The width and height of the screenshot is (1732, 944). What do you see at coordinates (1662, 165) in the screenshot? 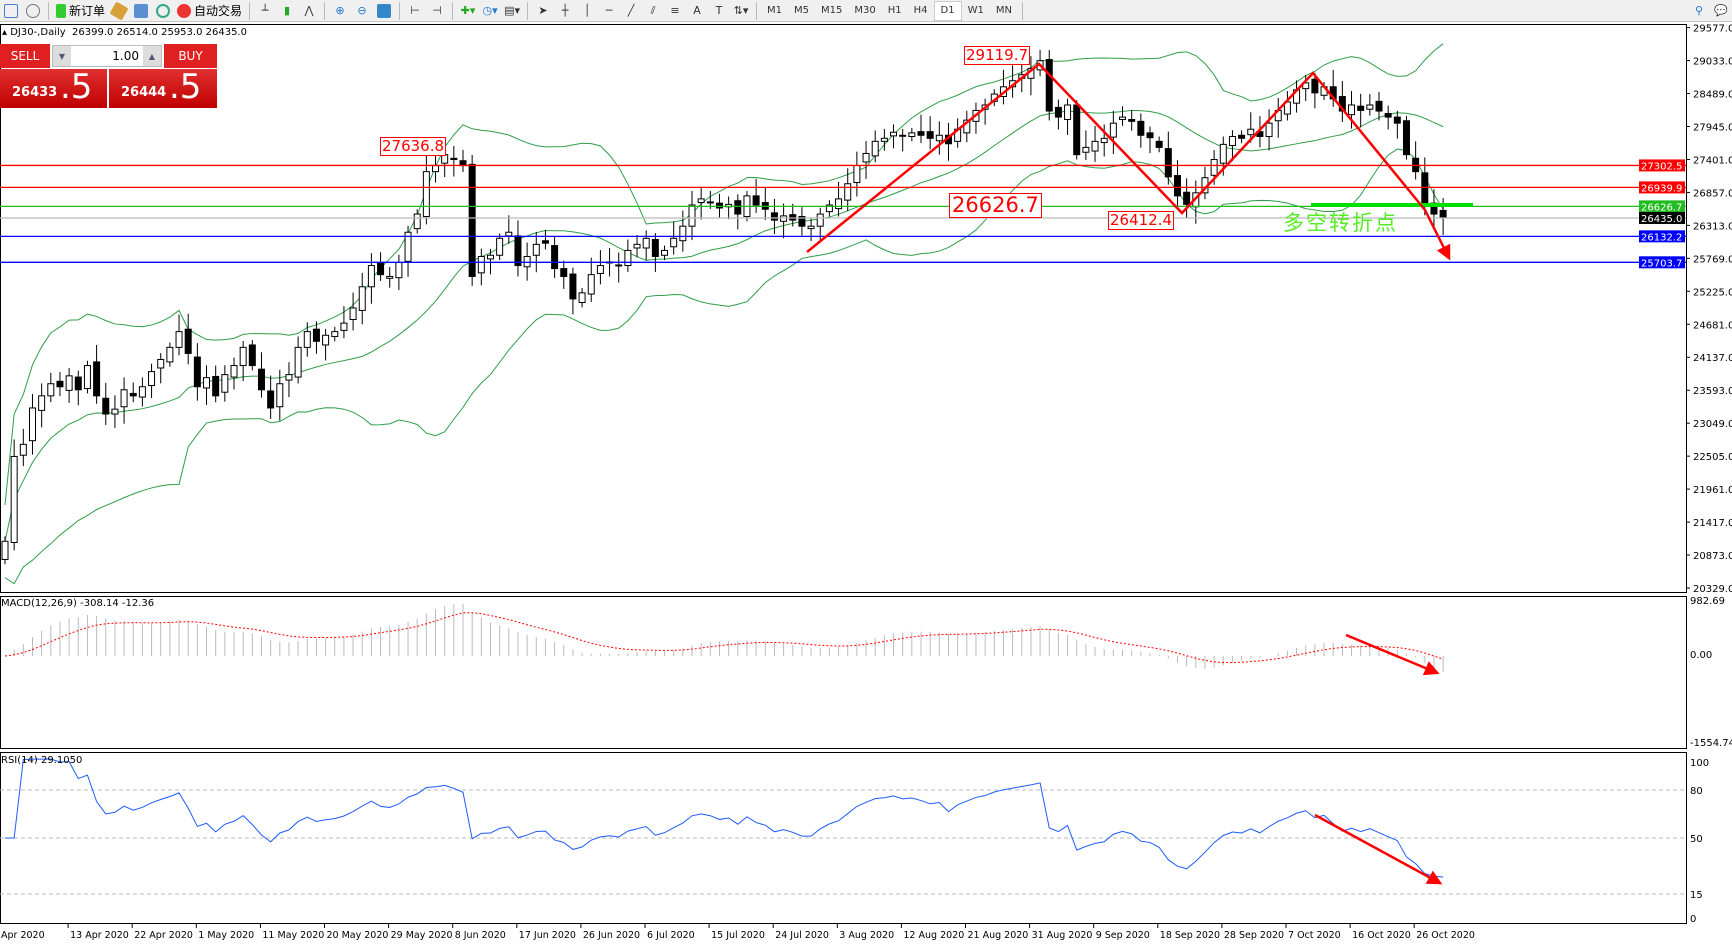
I see `price-tag` at bounding box center [1662, 165].